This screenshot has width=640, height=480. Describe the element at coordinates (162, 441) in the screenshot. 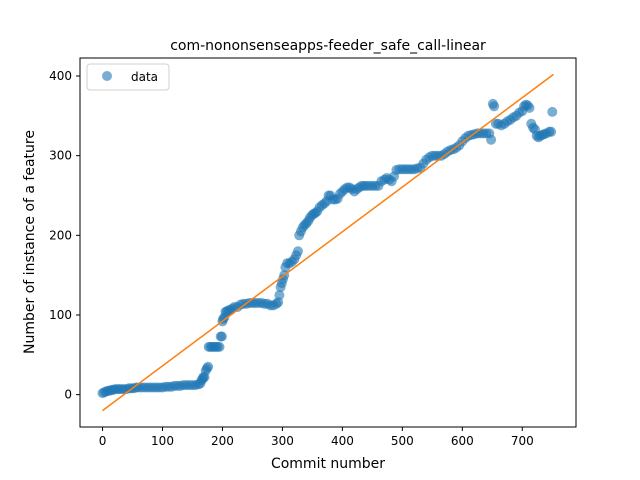

I see `x-tick-label-100: 100` at that location.